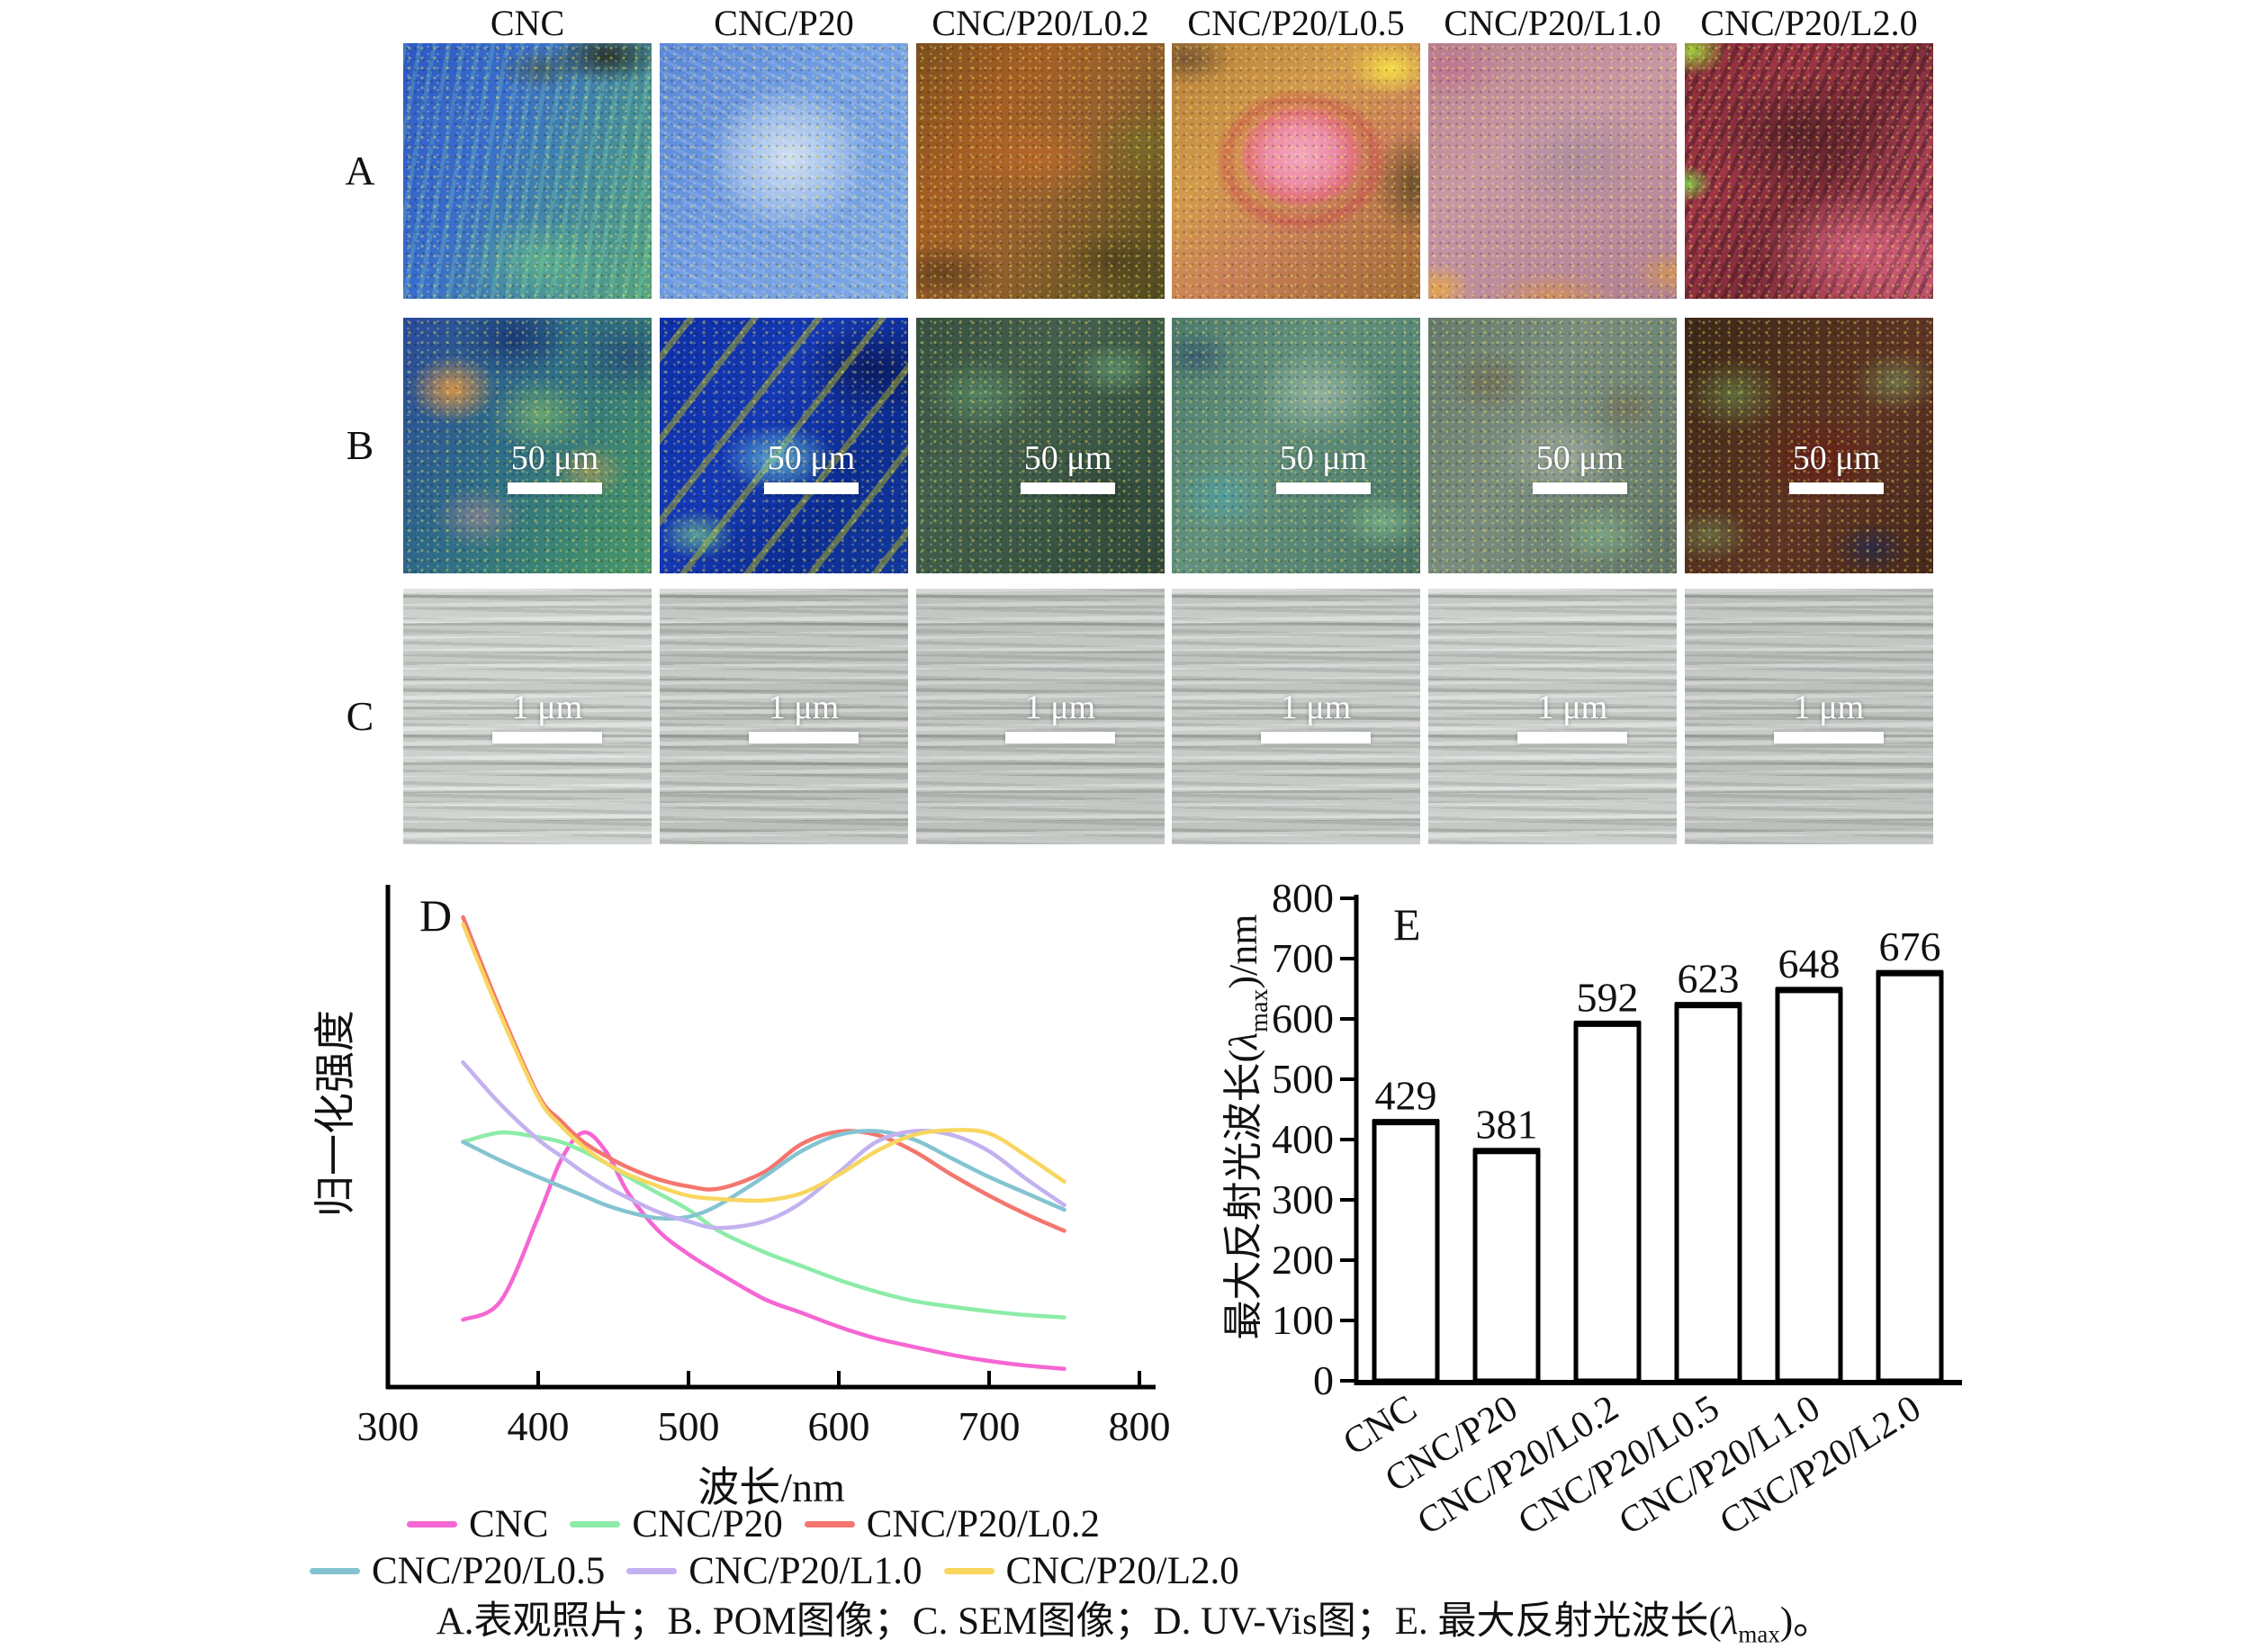 This screenshot has height=1649, width=2268. Describe the element at coordinates (772, 1487) in the screenshot. I see `d-xaxis-title: 波长/nm` at that location.